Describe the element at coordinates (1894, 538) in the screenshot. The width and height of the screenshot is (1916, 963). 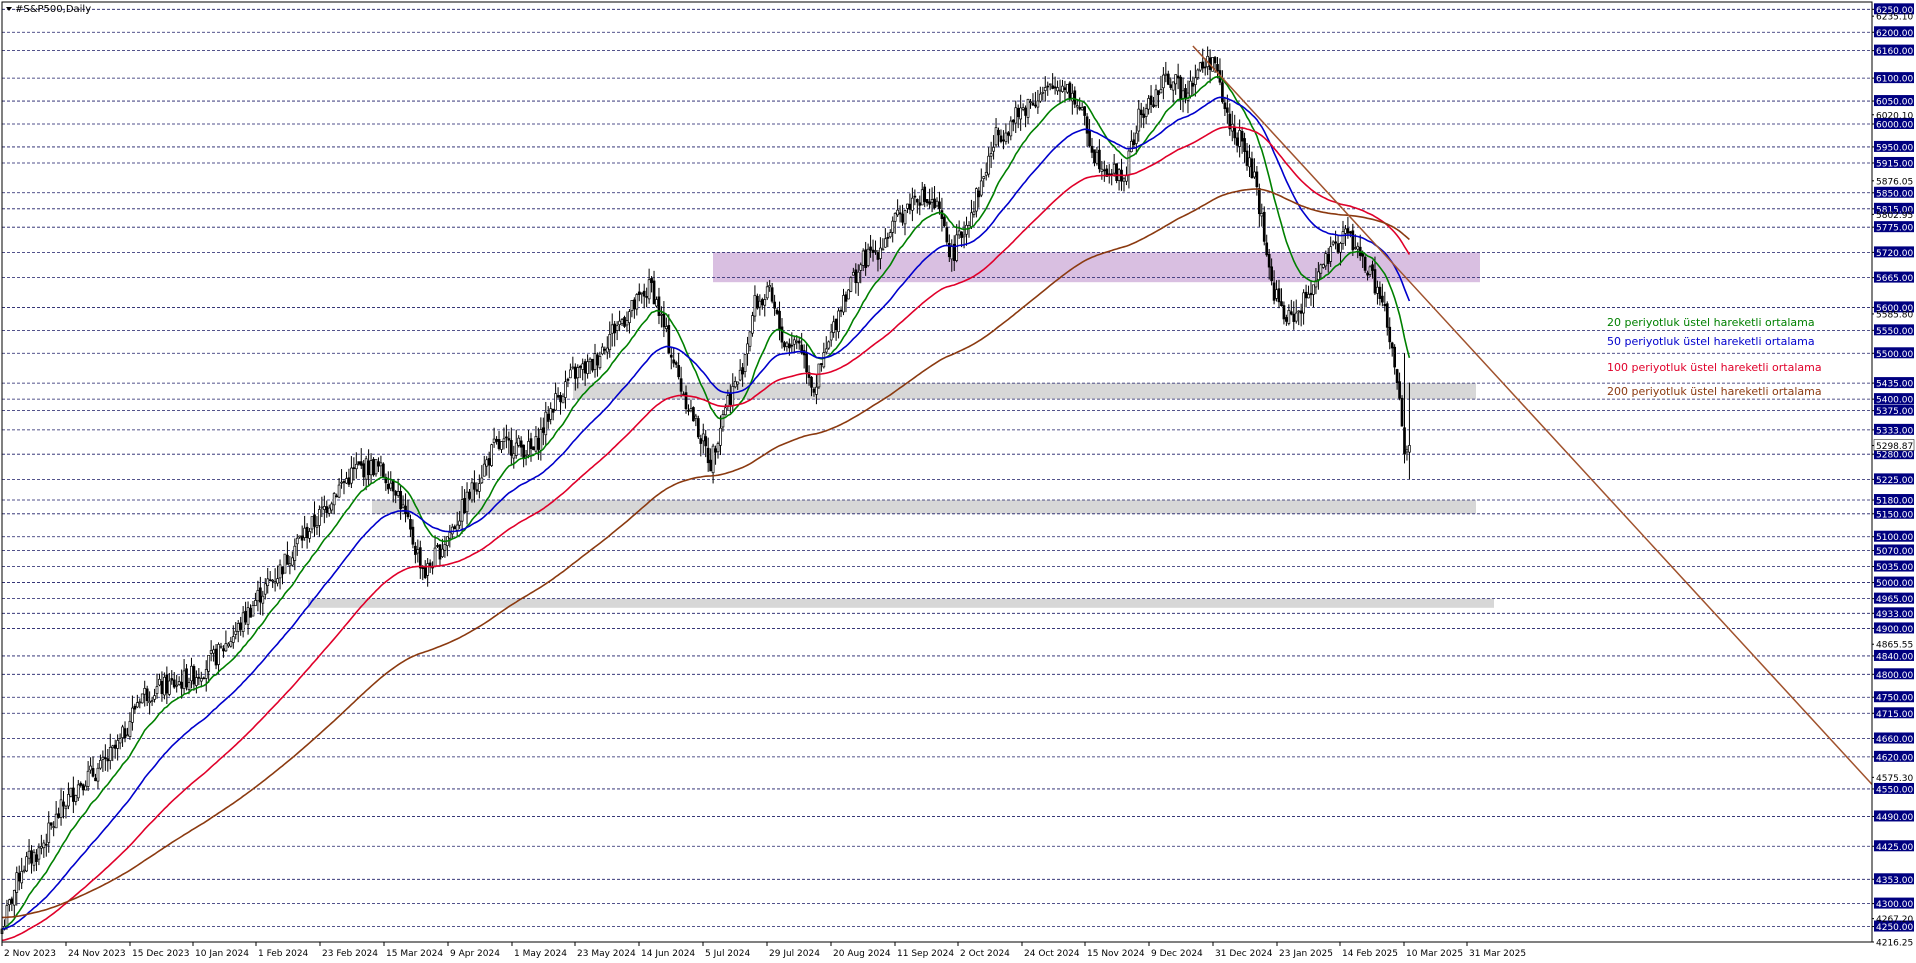
I see `price-tick-label-24: 5100.00` at that location.